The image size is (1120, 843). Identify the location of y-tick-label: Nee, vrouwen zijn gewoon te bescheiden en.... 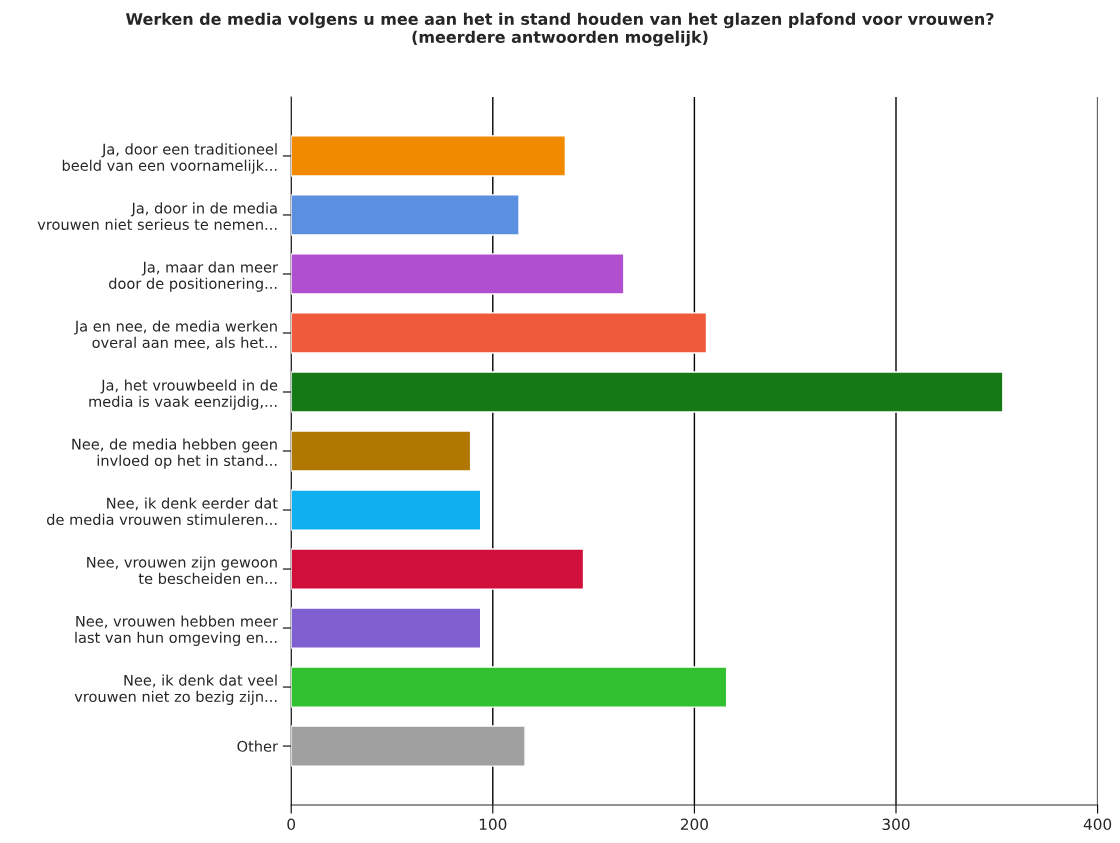
(182, 570).